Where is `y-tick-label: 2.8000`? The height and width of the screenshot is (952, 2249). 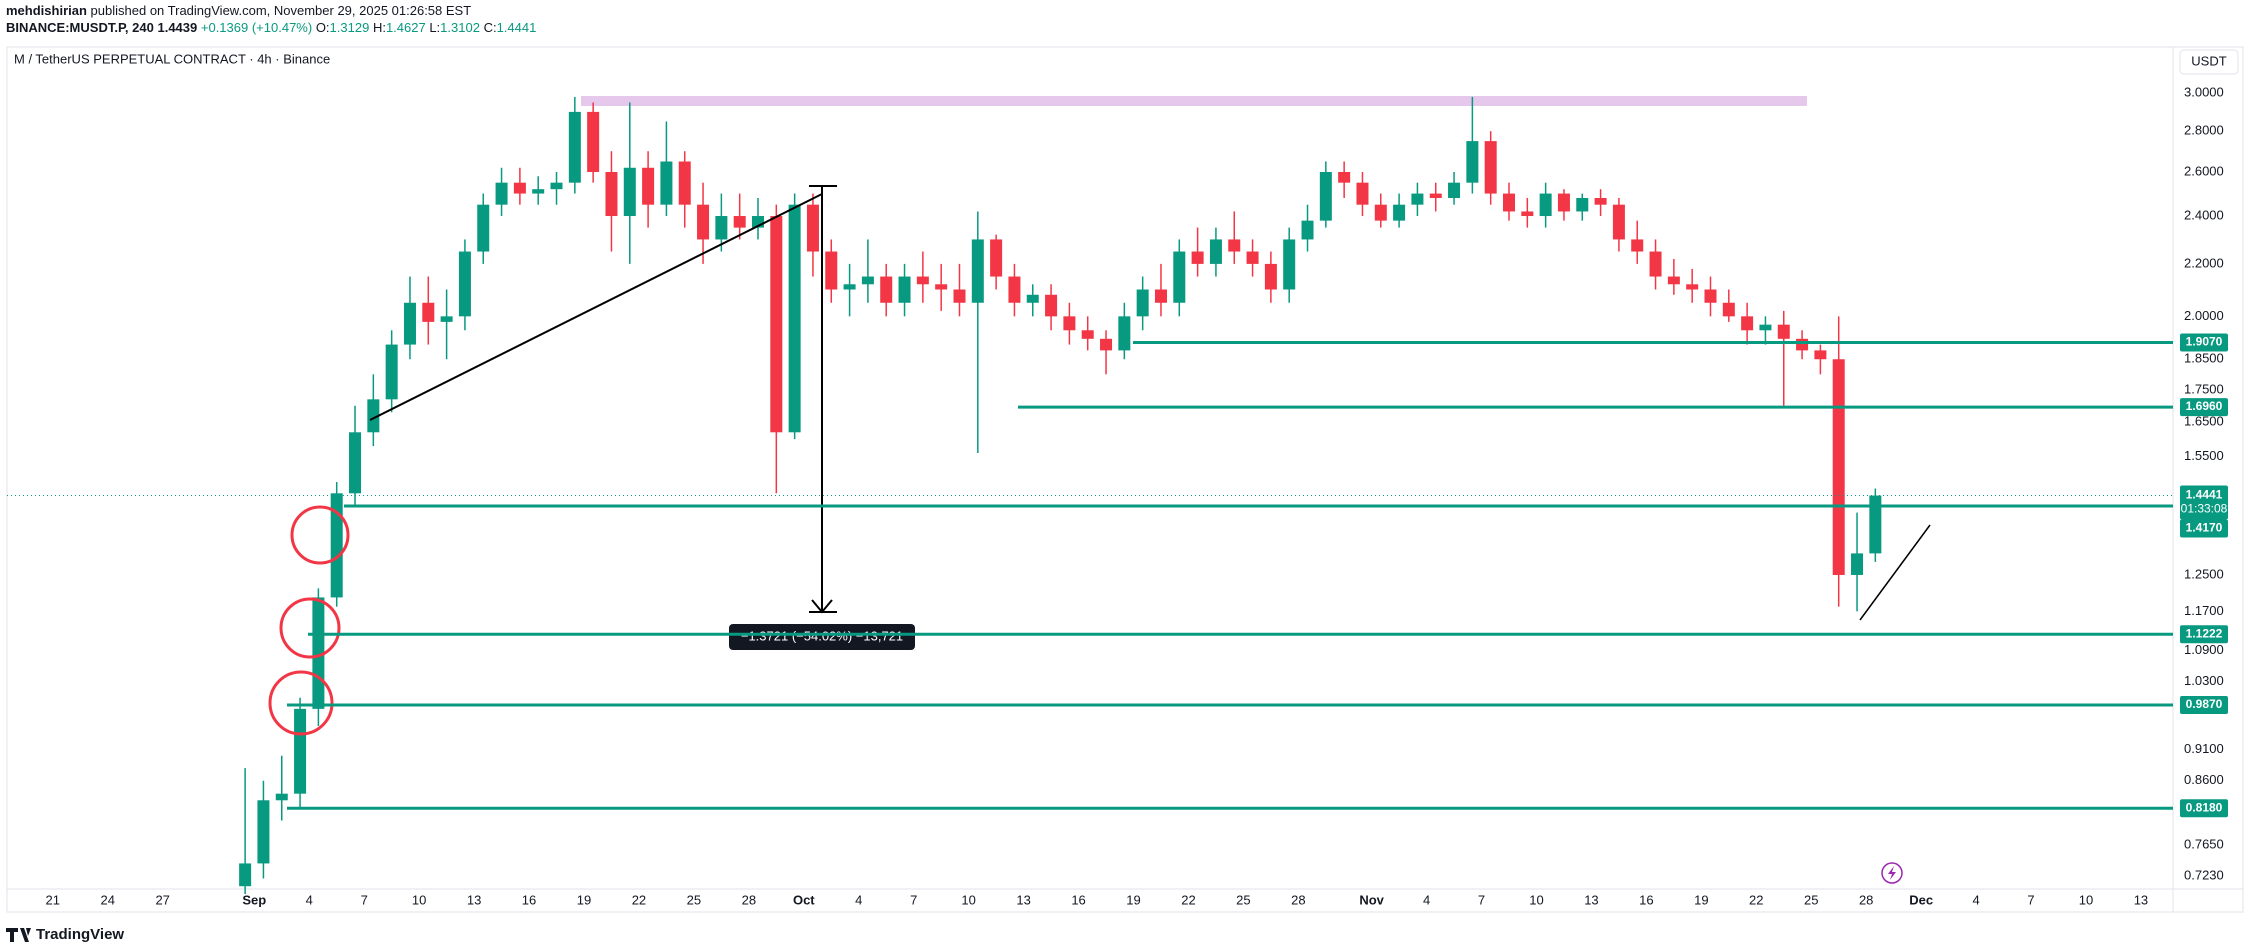
y-tick-label: 2.8000 is located at coordinates (2204, 130).